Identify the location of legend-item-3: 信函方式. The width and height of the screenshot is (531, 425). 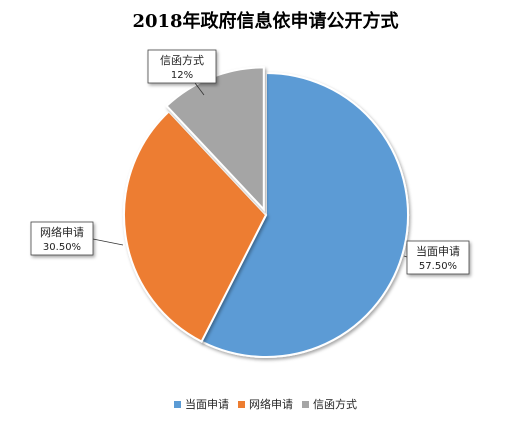
(329, 404).